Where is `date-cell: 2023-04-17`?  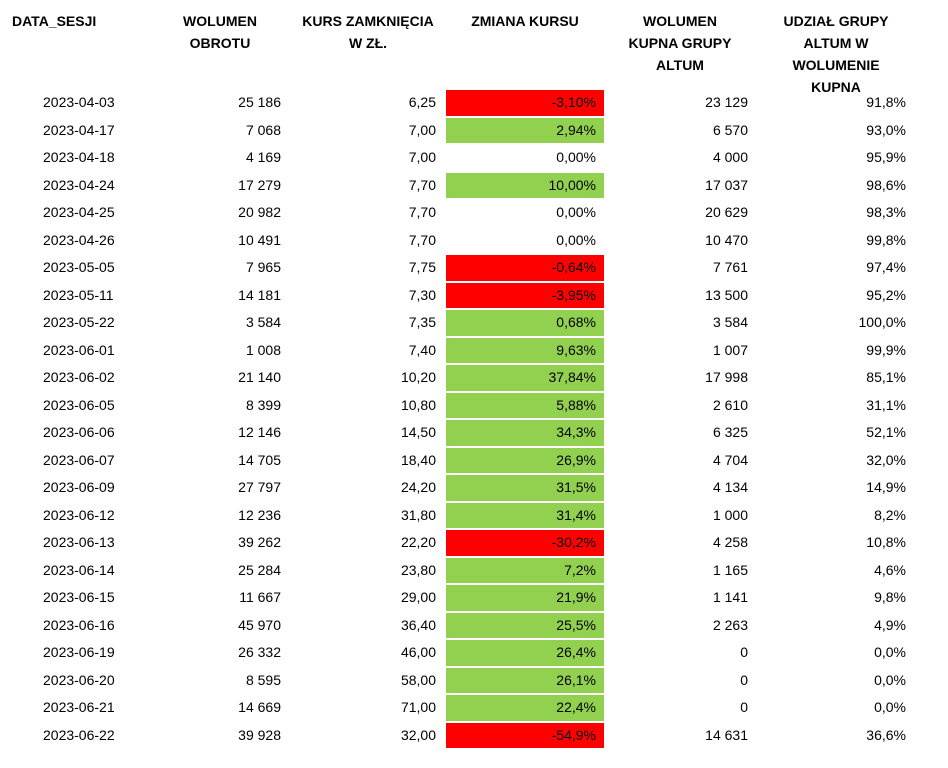 date-cell: 2023-04-17 is located at coordinates (79, 129).